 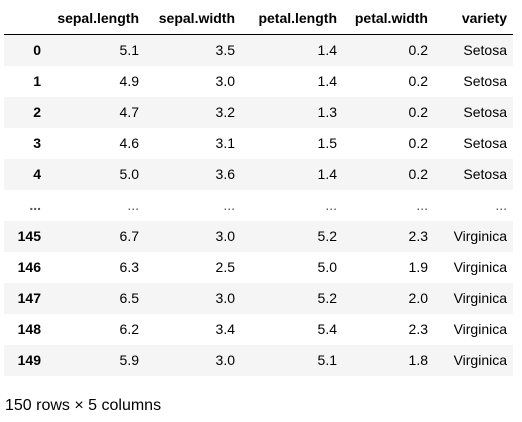 What do you see at coordinates (327, 143) in the screenshot?
I see `cell-petal-length: 1.5` at bounding box center [327, 143].